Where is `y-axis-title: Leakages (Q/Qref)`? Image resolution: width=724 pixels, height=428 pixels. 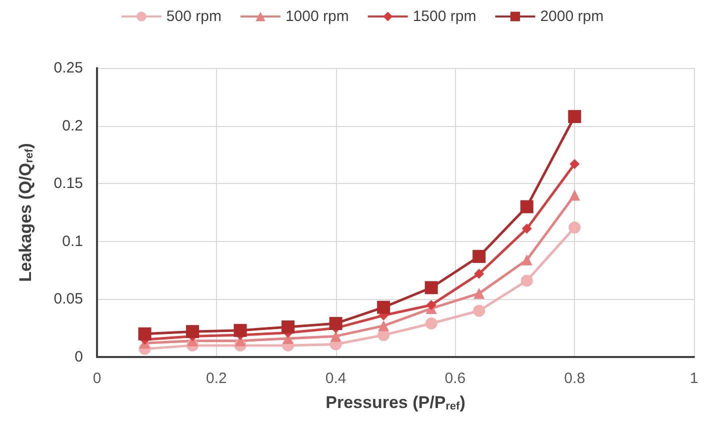 y-axis-title: Leakages (Q/Qref) is located at coordinates (26, 212).